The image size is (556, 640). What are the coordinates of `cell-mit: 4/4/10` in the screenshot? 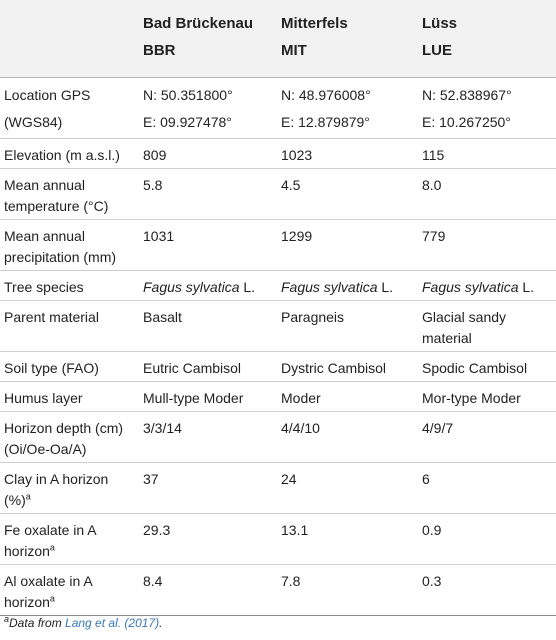 It's located at (347, 437).